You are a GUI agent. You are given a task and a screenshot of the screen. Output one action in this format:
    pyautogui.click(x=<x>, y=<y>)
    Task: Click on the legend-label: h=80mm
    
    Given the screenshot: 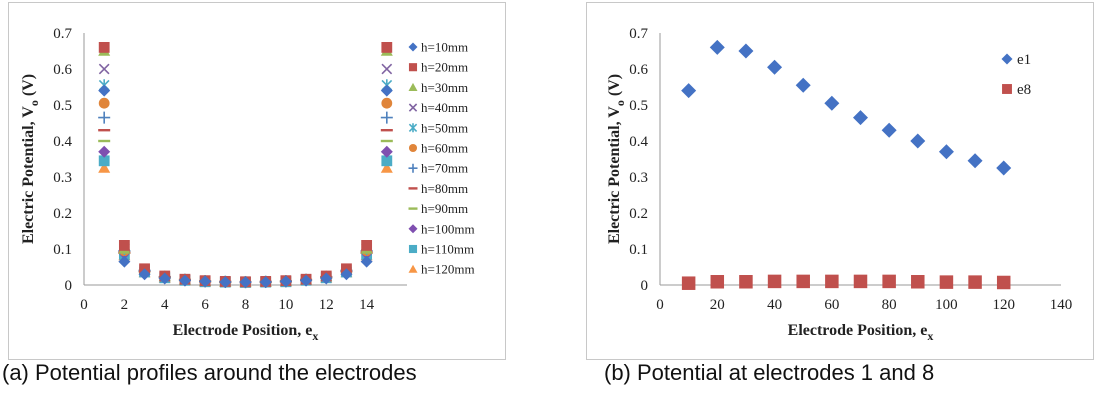 What is the action you would take?
    pyautogui.click(x=444, y=188)
    